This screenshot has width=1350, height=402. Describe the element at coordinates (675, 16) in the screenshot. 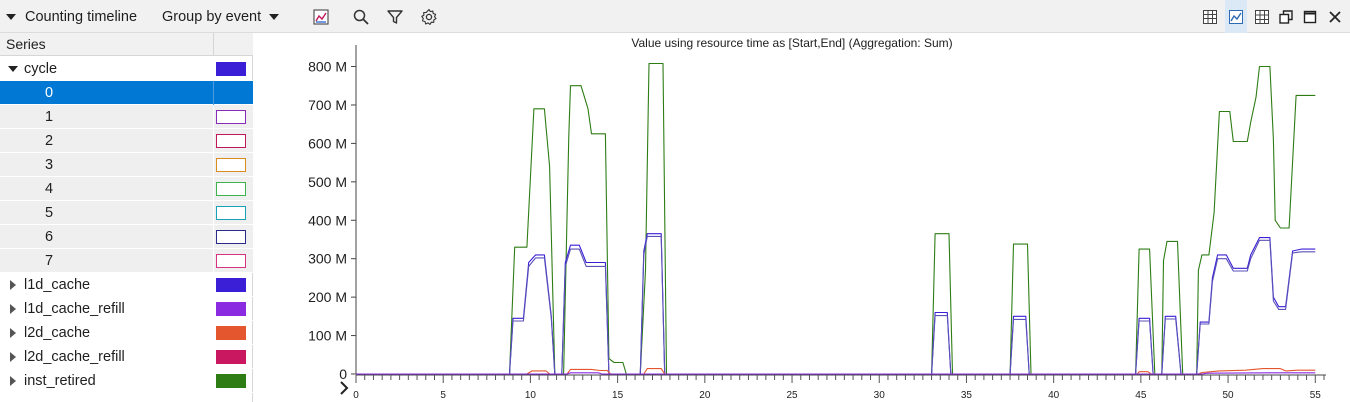

I see `panel-toolbar: Counting timeline Group by event` at that location.